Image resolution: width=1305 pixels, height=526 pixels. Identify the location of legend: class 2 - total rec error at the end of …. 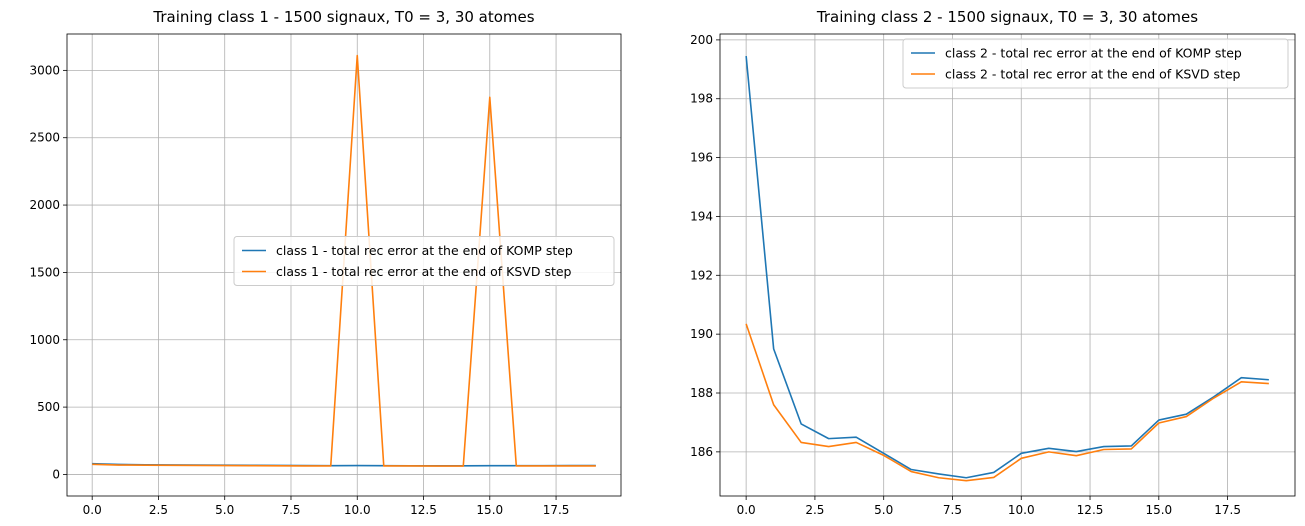
(1095, 63).